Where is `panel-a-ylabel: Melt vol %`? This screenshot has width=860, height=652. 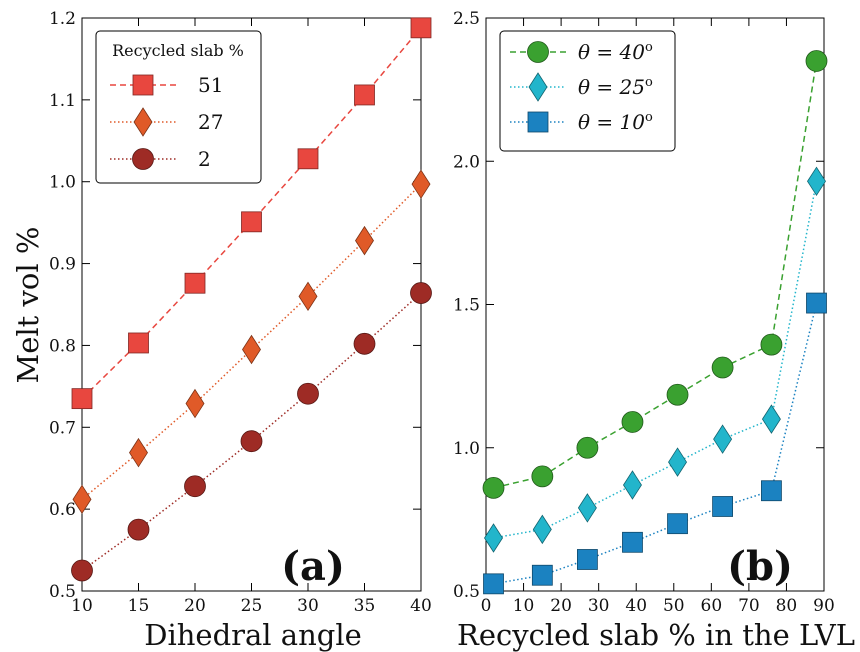
panel-a-ylabel: Melt vol % is located at coordinates (28, 305).